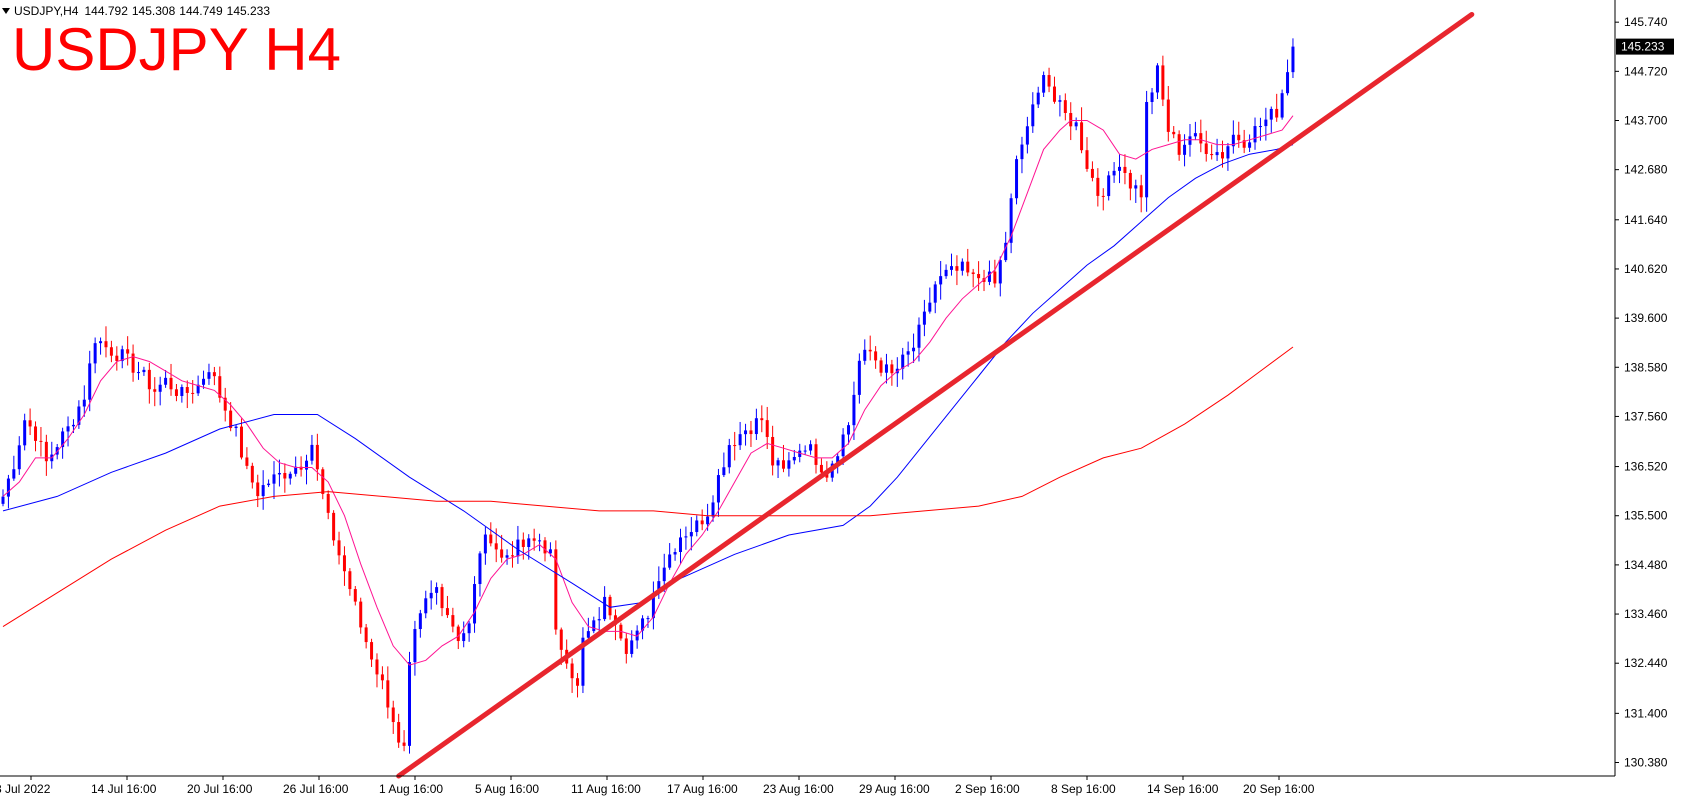 Image resolution: width=1682 pixels, height=798 pixels. Describe the element at coordinates (1646, 22) in the screenshot. I see `y-tick-label: 145.740` at that location.